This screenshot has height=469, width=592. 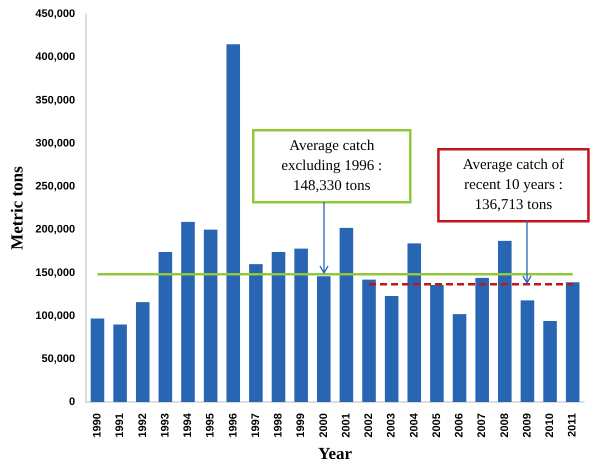 What do you see at coordinates (120, 425) in the screenshot?
I see `x-tick-label: 1991` at bounding box center [120, 425].